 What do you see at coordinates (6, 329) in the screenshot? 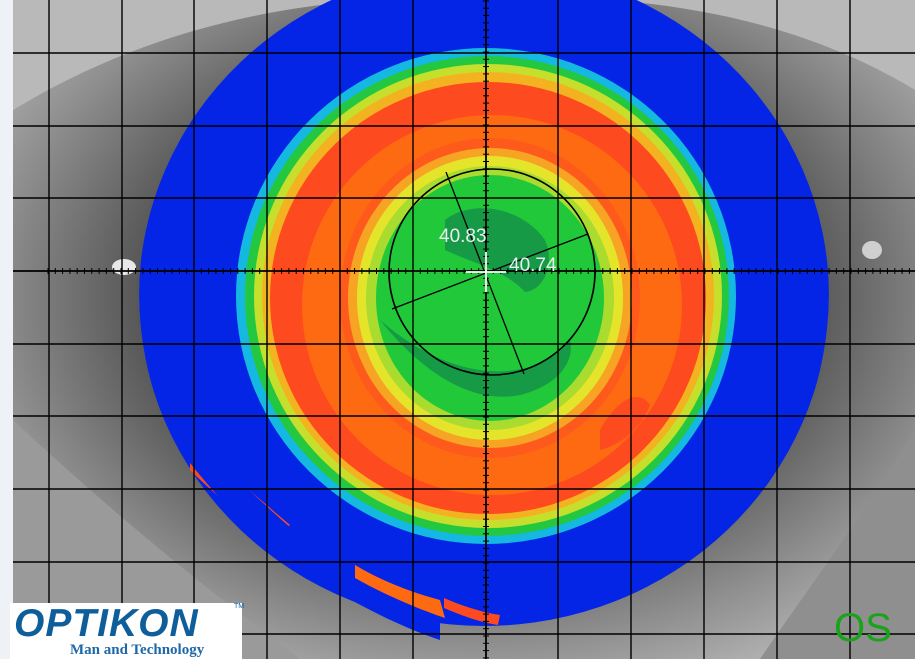
I see `window-left-edge` at bounding box center [6, 329].